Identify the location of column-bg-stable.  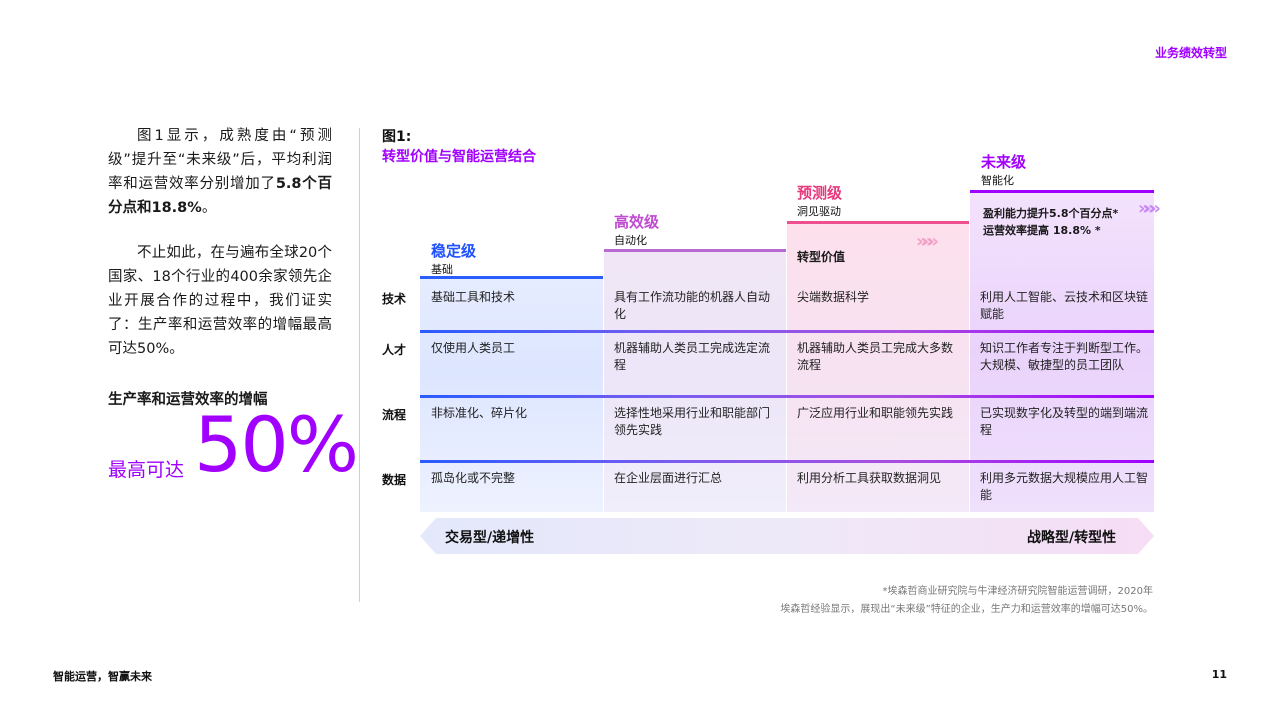
(511, 394).